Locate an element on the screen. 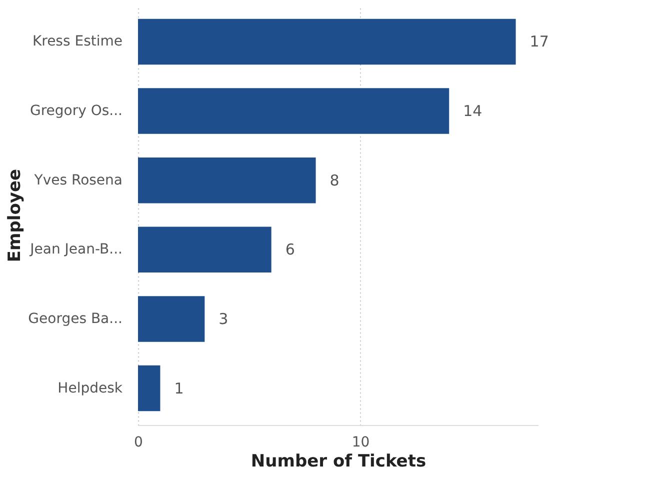 Image resolution: width=646 pixels, height=492 pixels. x-tick-label: 0 is located at coordinates (138, 442).